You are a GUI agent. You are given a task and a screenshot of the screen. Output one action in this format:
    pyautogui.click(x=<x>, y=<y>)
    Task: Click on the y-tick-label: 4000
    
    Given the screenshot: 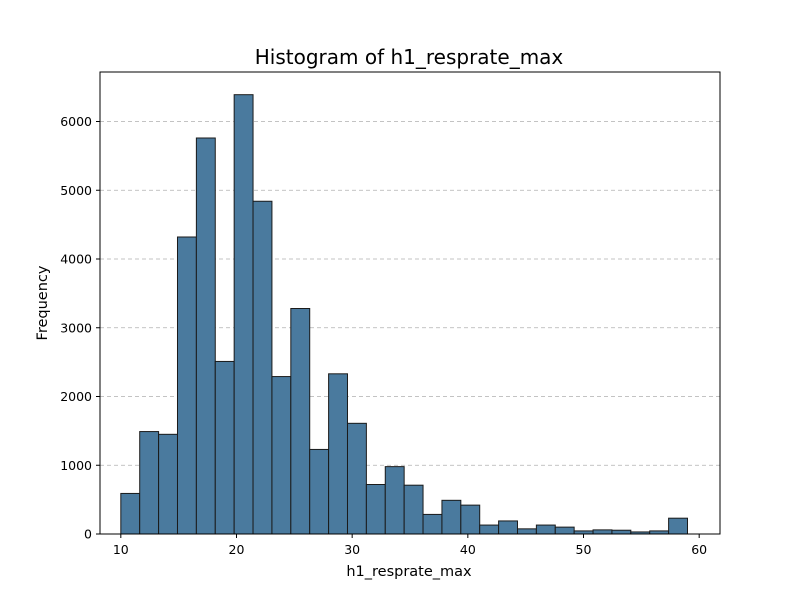 What is the action you would take?
    pyautogui.click(x=76, y=259)
    